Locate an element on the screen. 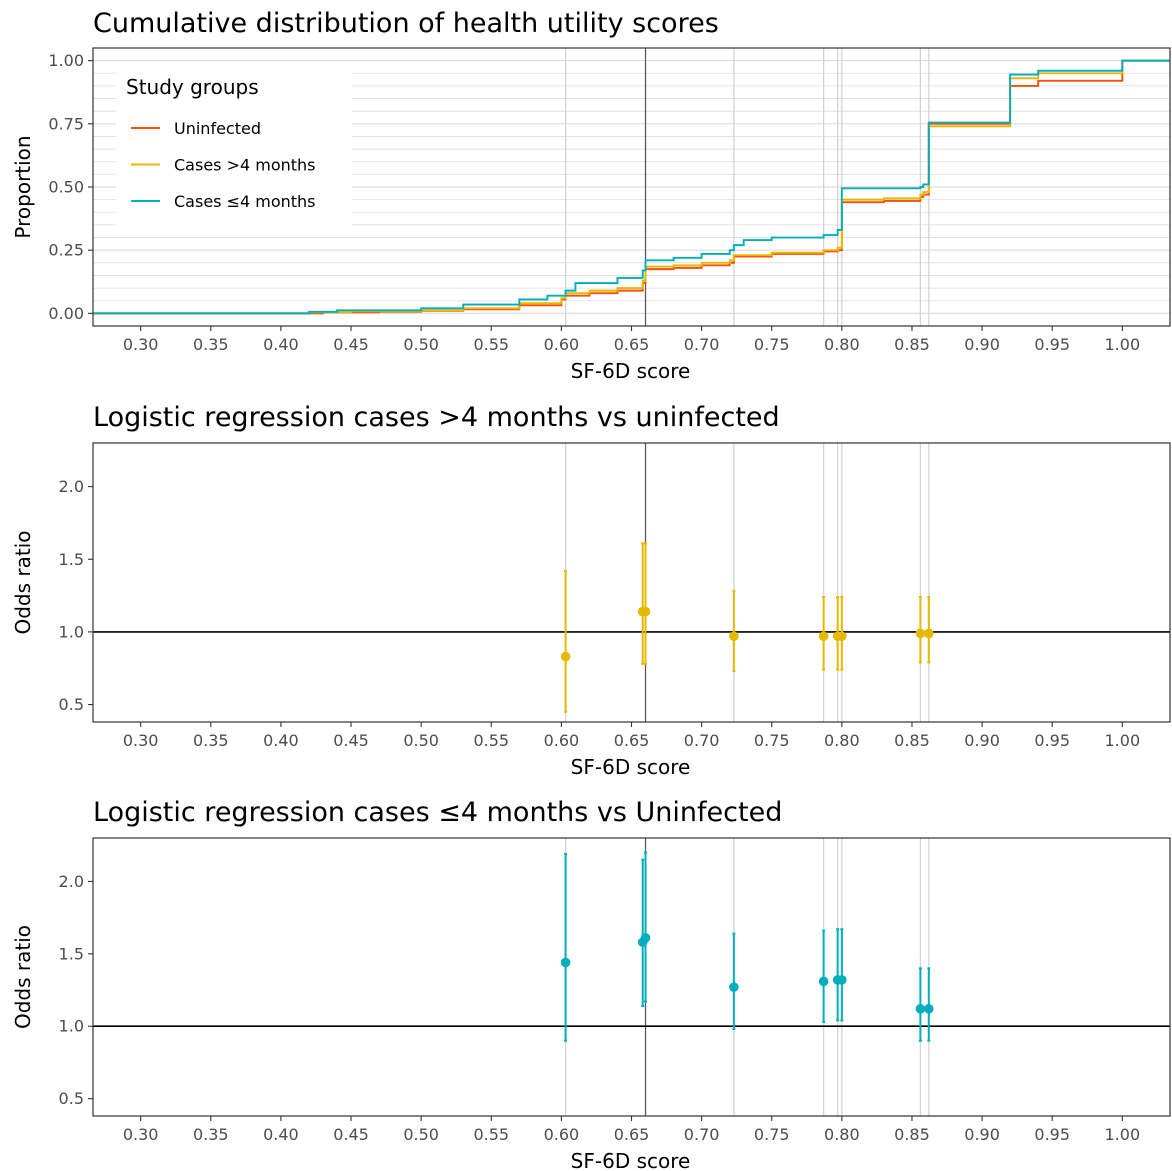 This screenshot has height=1171, width=1172. legend-item-label: Uninfected is located at coordinates (217, 128).